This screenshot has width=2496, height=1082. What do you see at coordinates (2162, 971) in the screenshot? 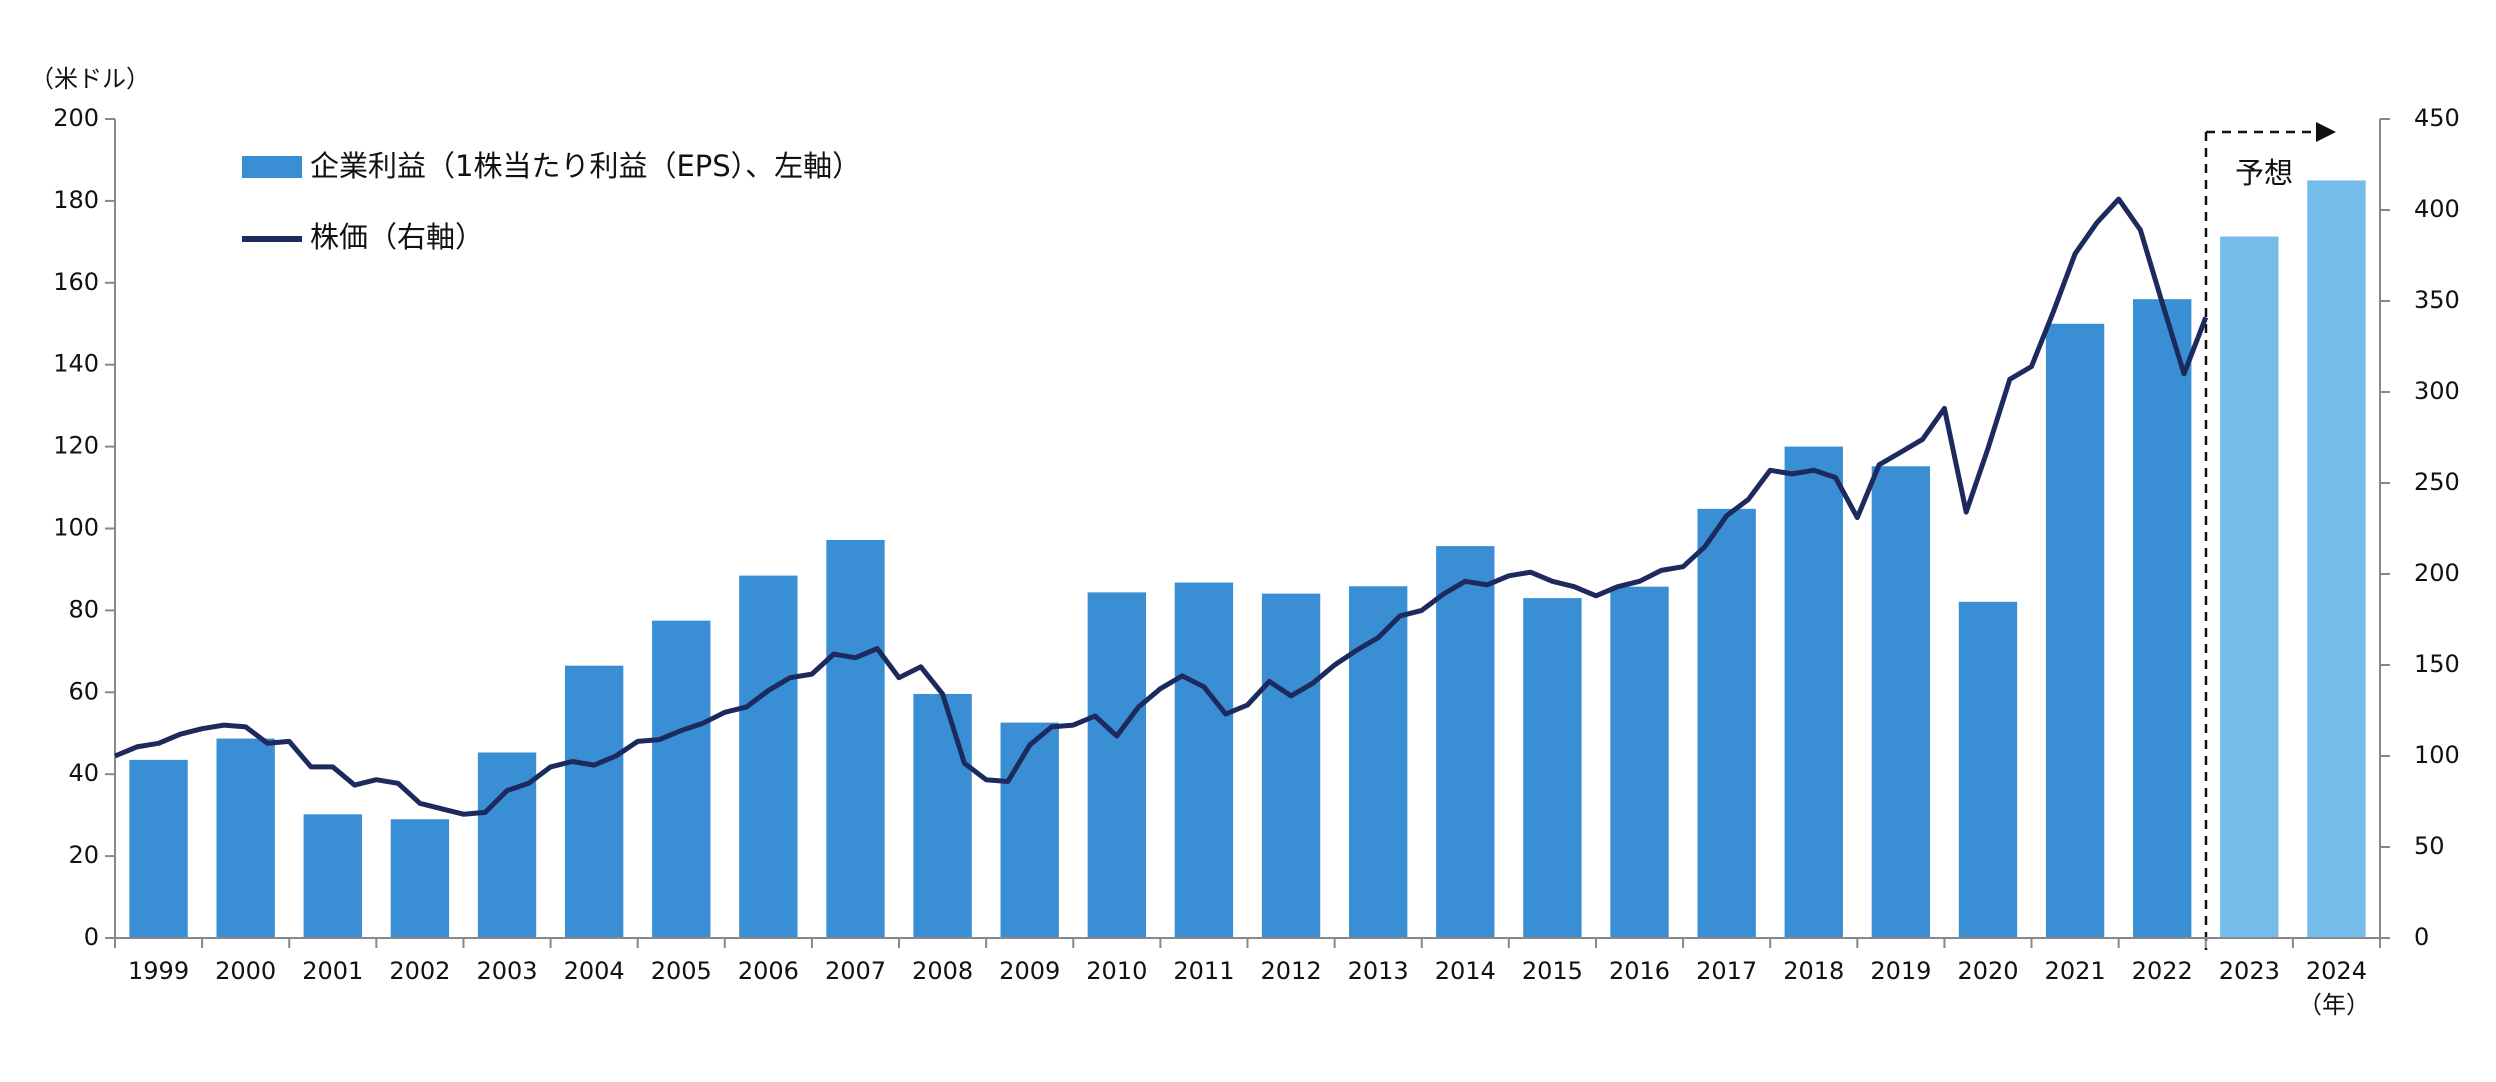
I see `x-tick-label: 2022` at bounding box center [2162, 971].